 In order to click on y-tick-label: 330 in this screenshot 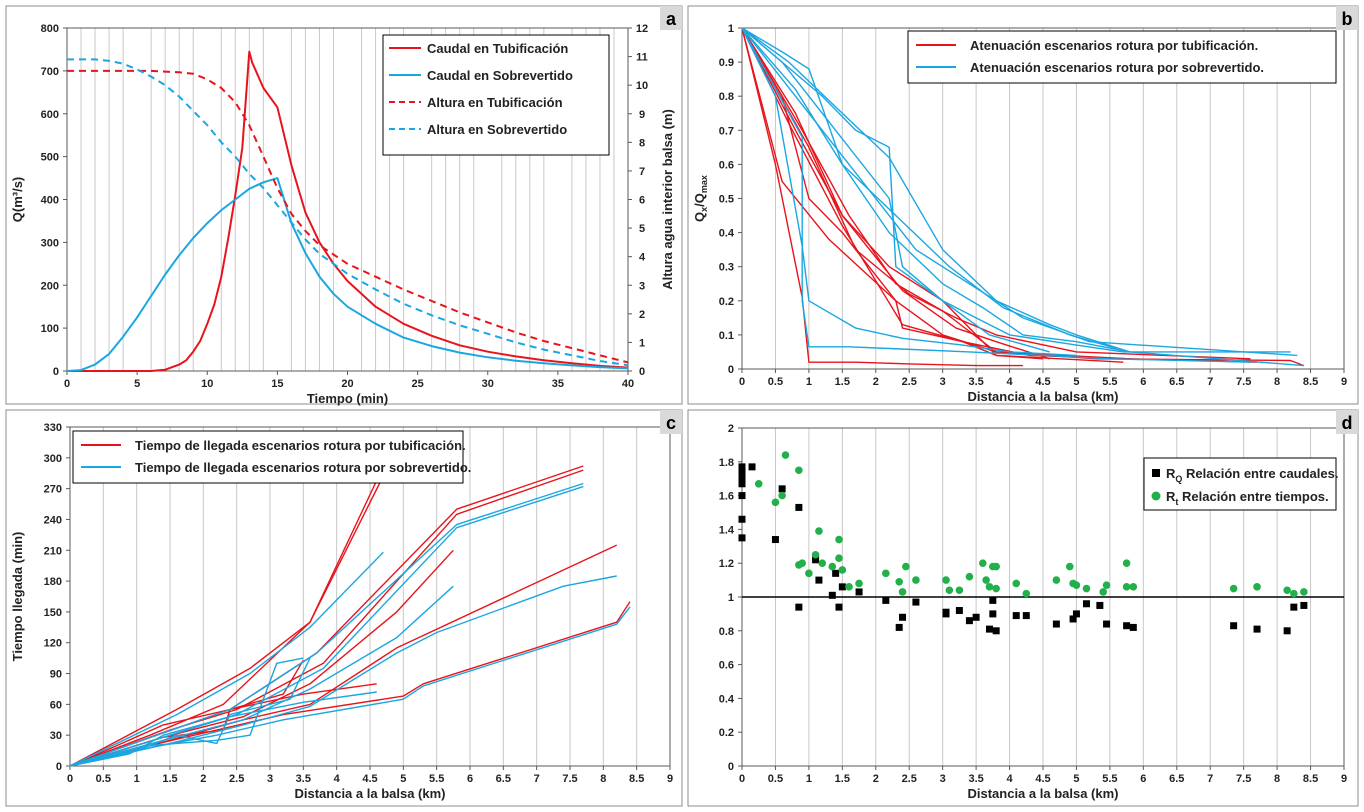, I will do `click(53, 428)`.